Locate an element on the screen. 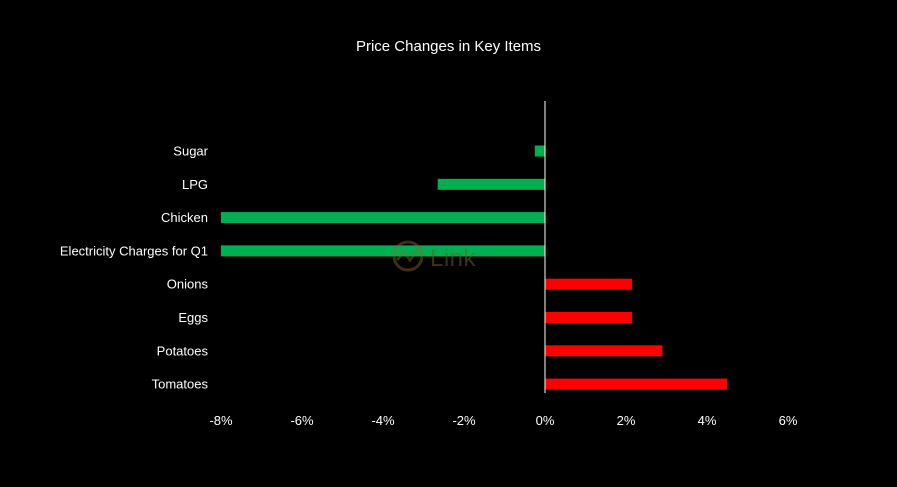  x-tick-label: 4% is located at coordinates (707, 420).